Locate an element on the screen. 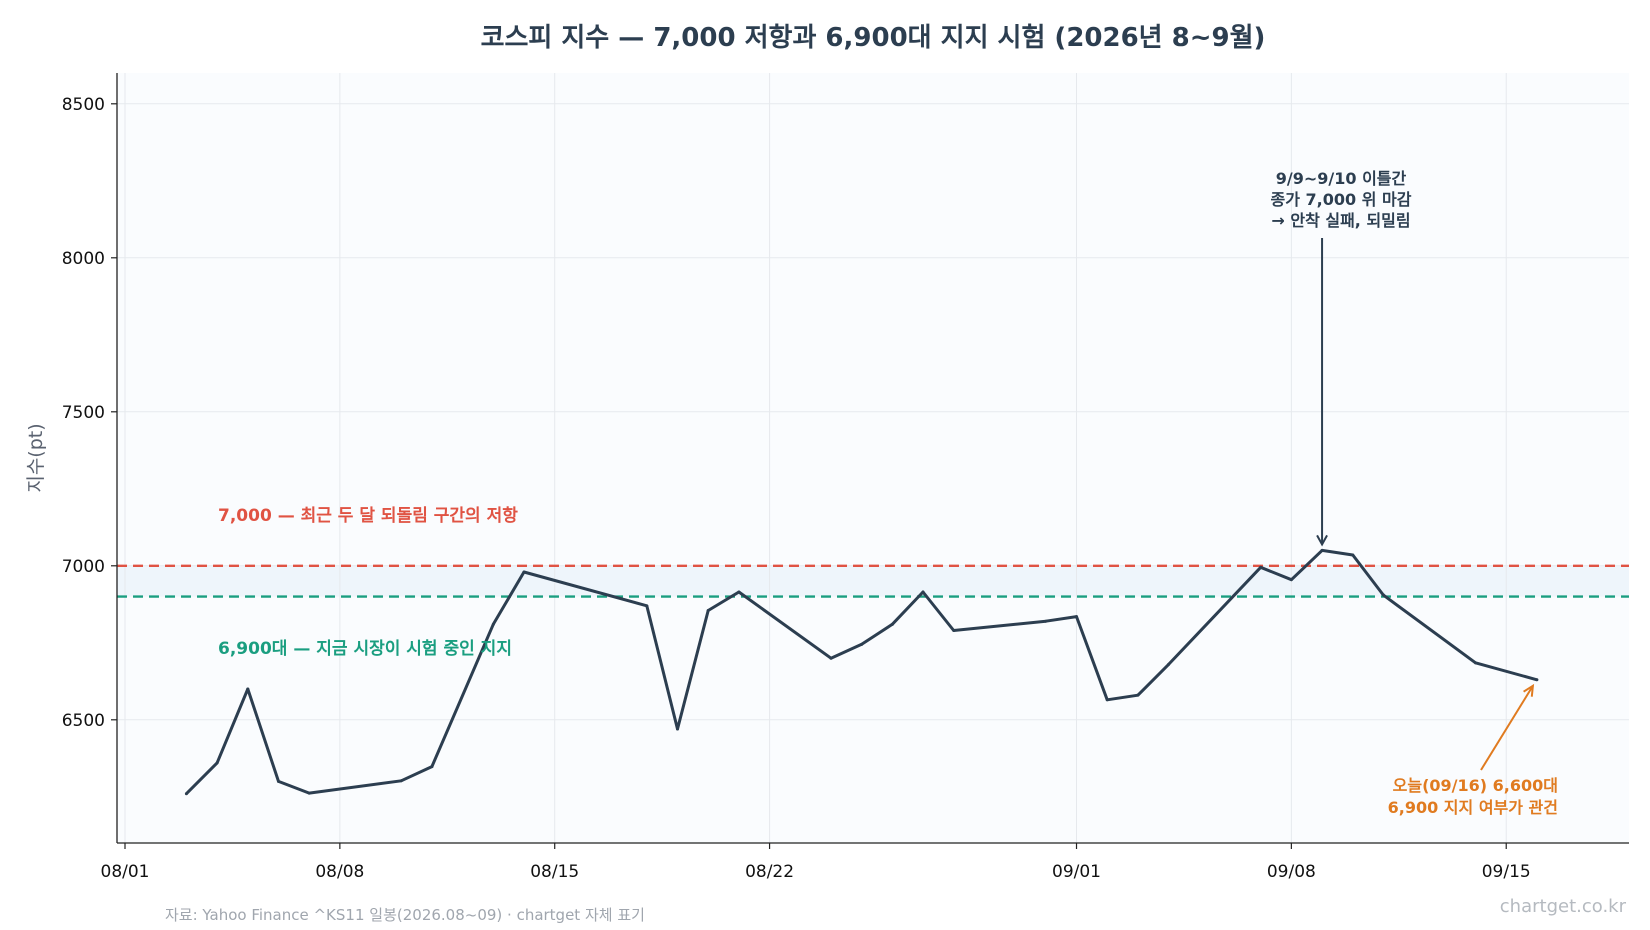 Image resolution: width=1650 pixels, height=930 pixels. y-tick-label: 7500 is located at coordinates (83, 413).